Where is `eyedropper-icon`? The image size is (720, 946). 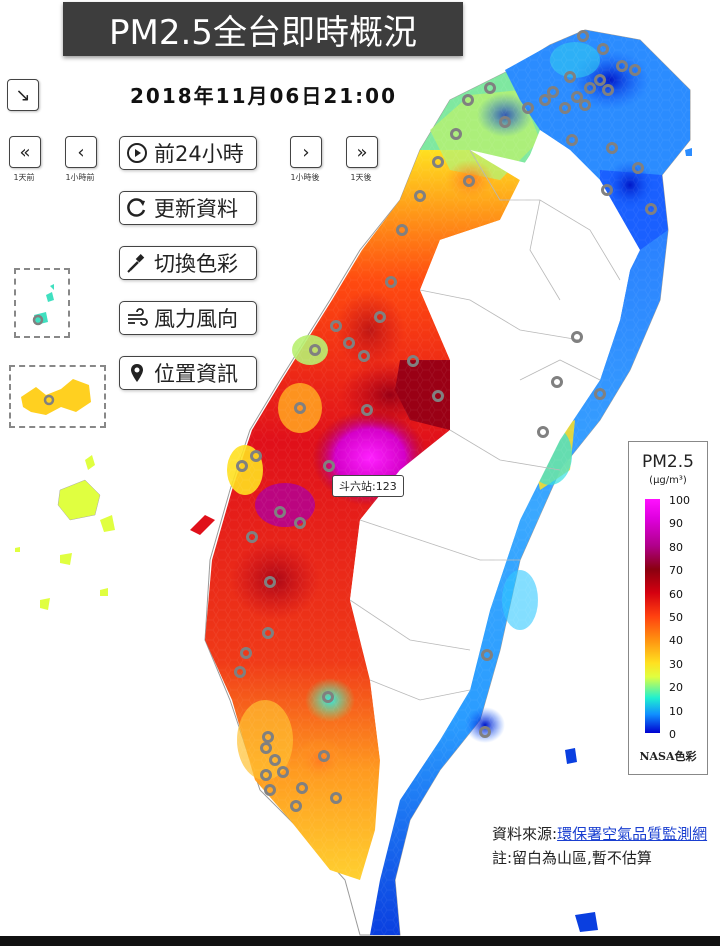
eyedropper-icon is located at coordinates (137, 263).